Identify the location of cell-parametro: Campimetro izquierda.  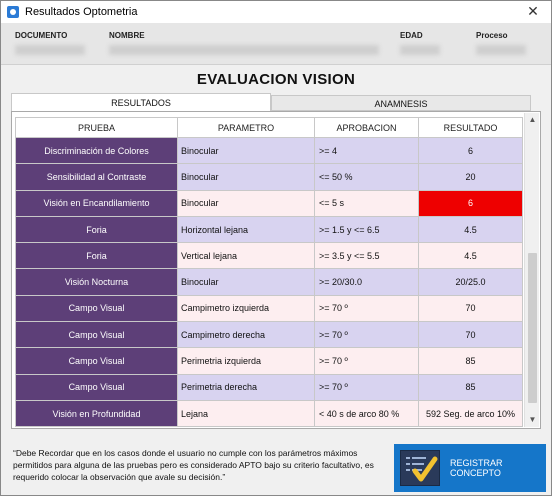
(246, 308).